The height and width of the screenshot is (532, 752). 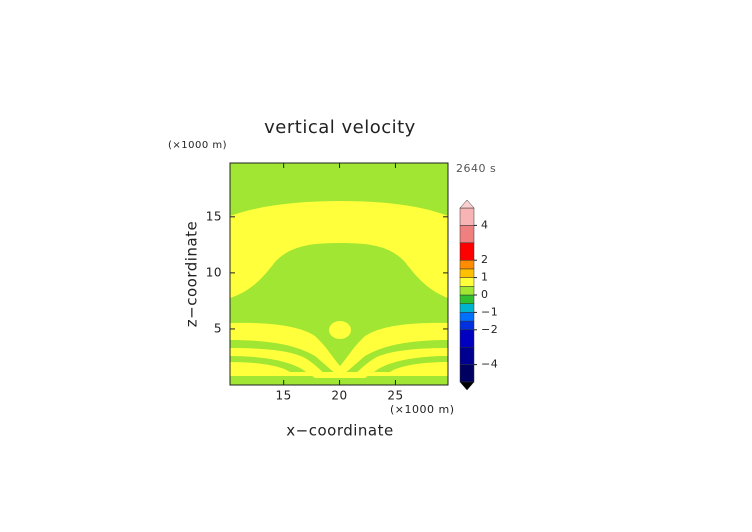 I want to click on contour-field, so click(x=339, y=274).